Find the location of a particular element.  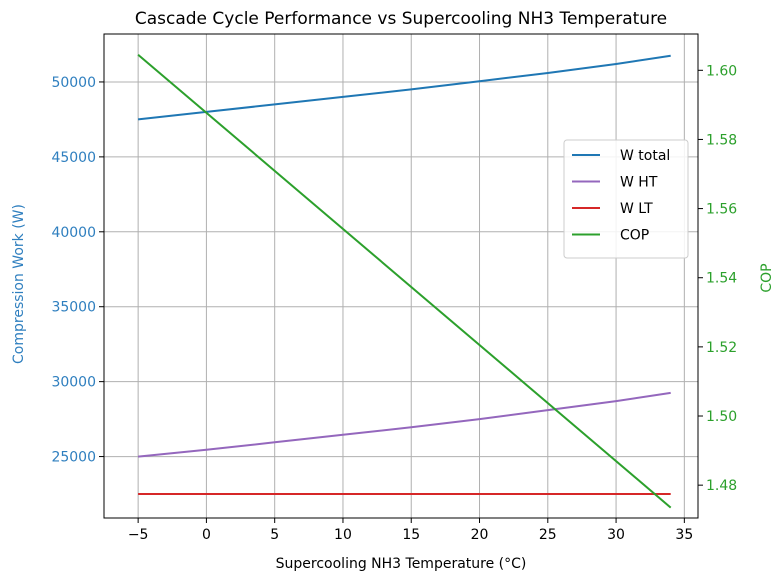

y-right-tick-label: 1.52 is located at coordinates (721, 348).